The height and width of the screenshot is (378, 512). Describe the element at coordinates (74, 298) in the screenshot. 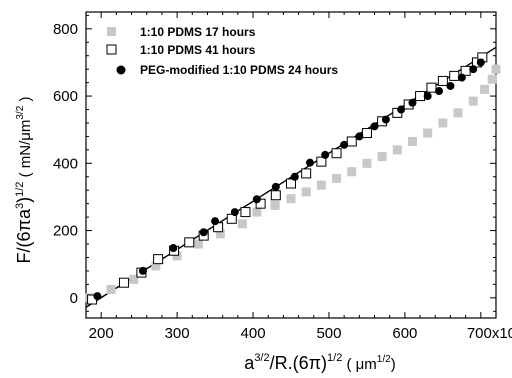

I see `y-tick-label: 0` at that location.